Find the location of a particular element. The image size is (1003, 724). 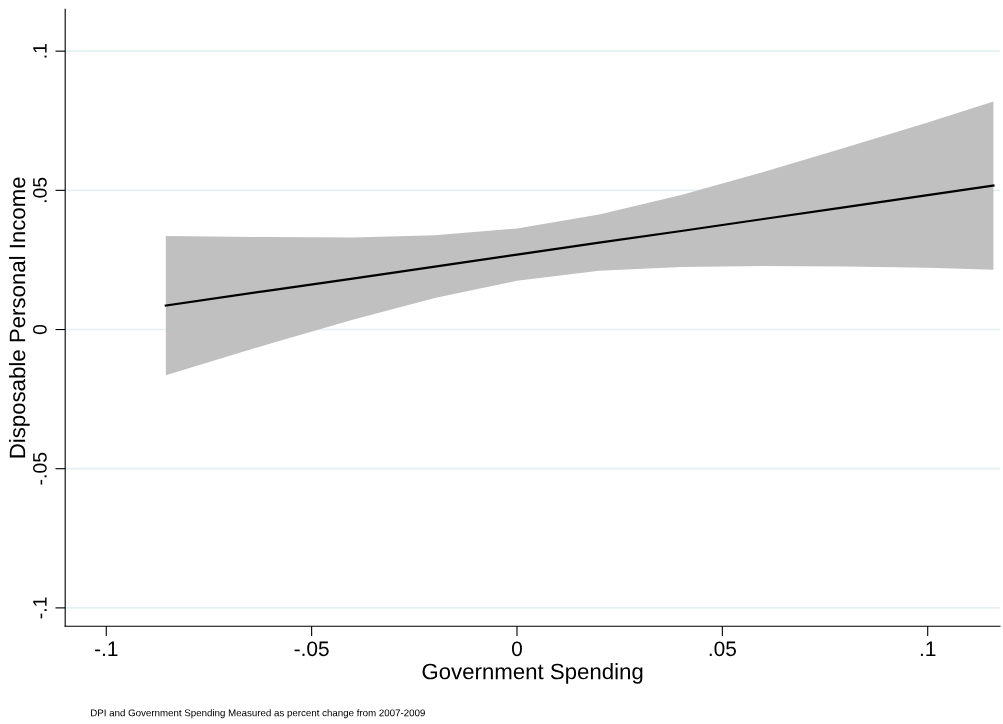

x-tick-label: -.1 is located at coordinates (106, 648).